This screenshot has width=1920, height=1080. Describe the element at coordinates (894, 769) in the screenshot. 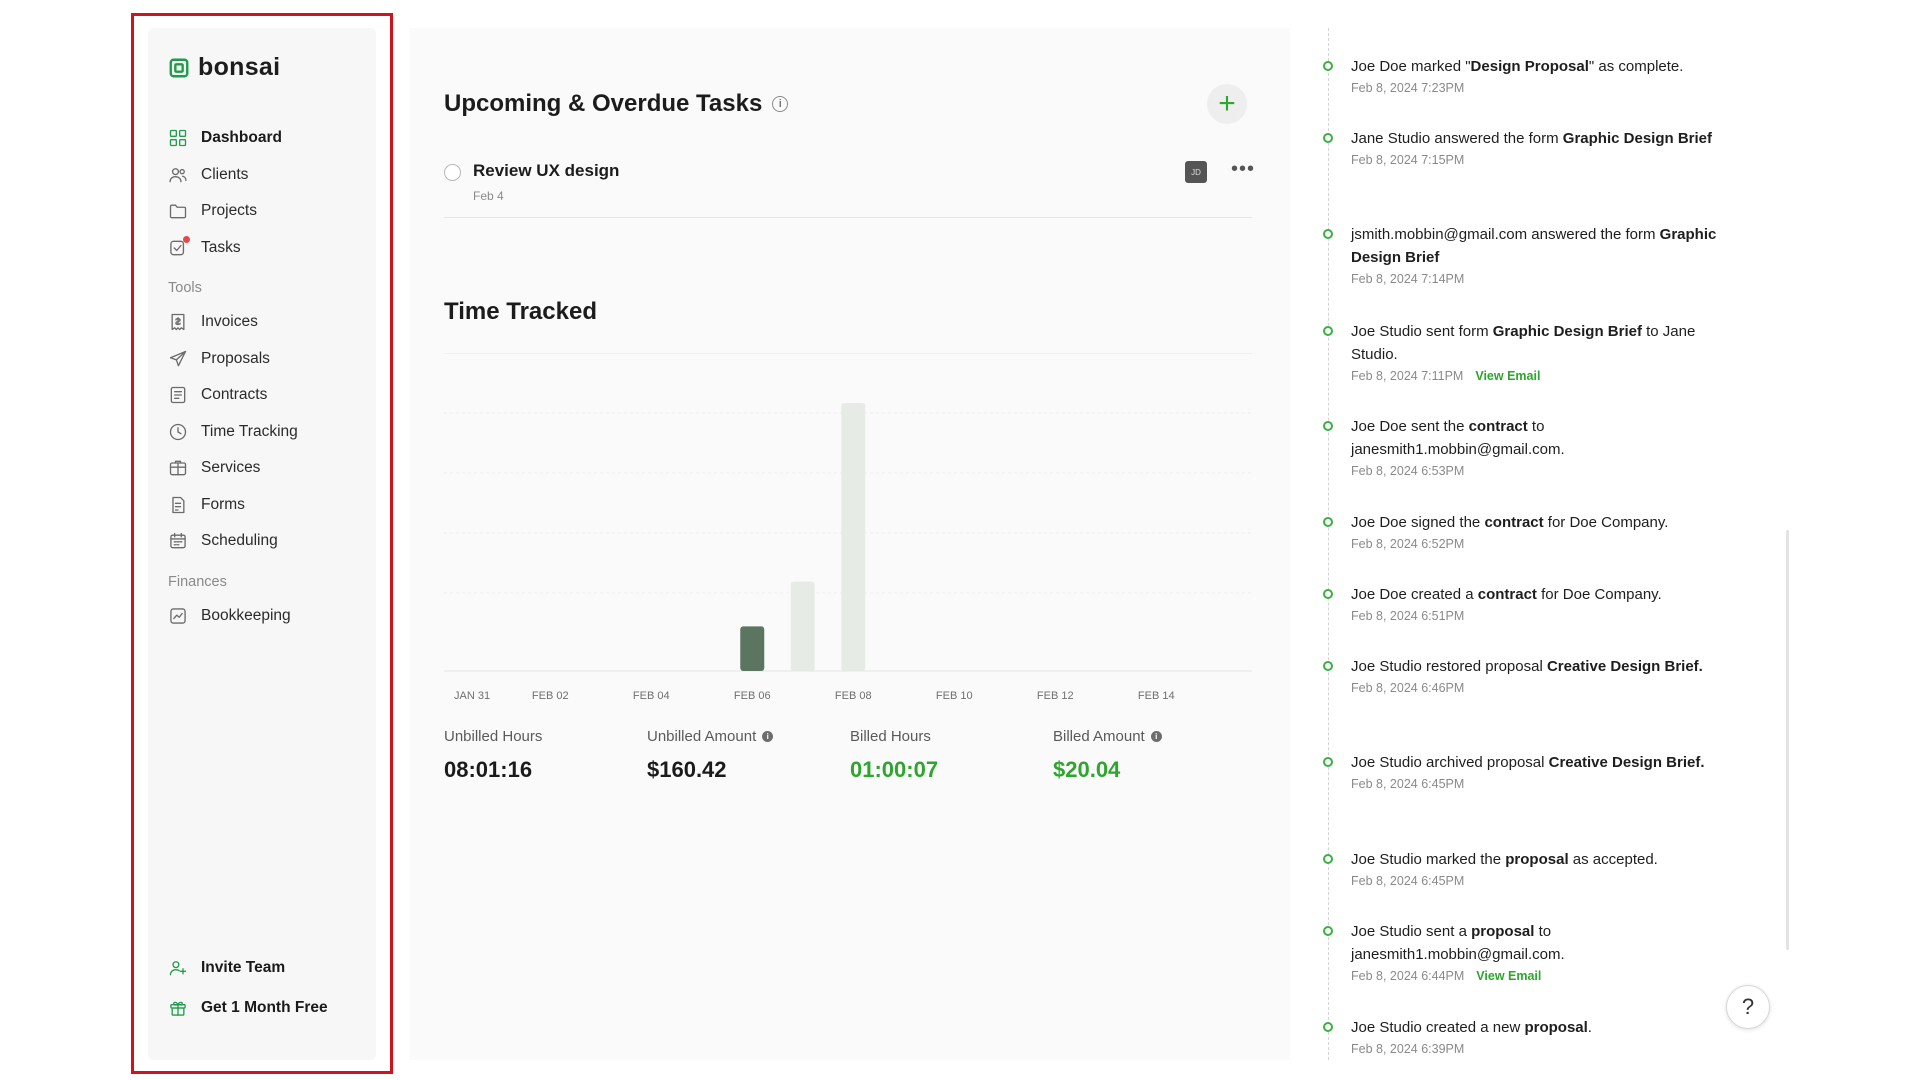

I see `stat-value: 01:00:07` at that location.